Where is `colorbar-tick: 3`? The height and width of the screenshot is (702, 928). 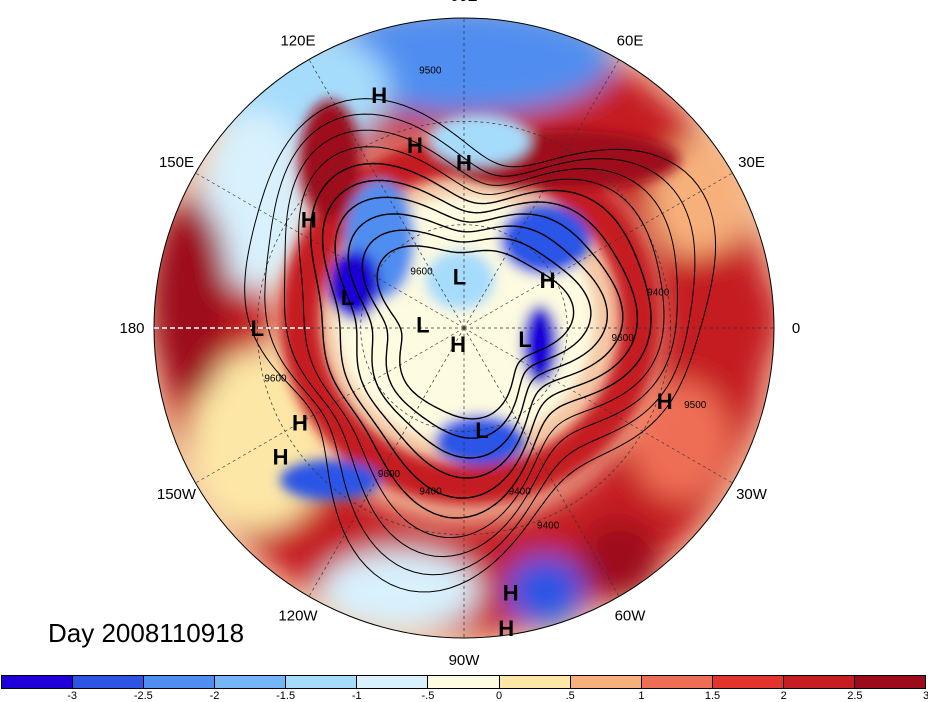
colorbar-tick: 3 is located at coordinates (925, 696).